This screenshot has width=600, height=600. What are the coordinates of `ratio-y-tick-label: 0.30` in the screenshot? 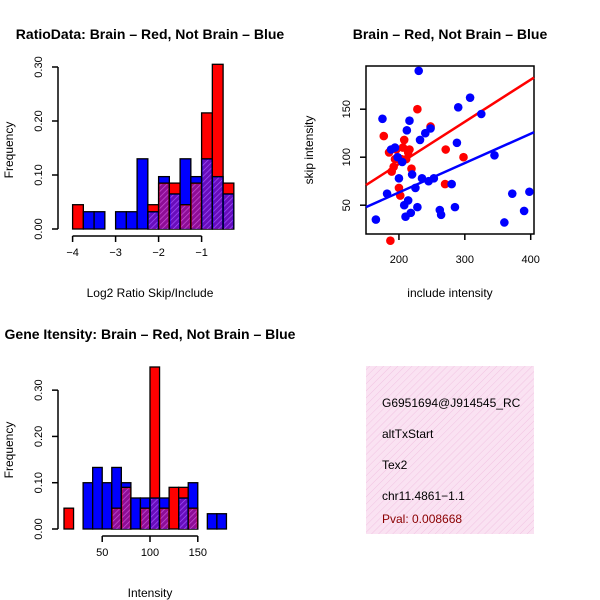 It's located at (39, 66).